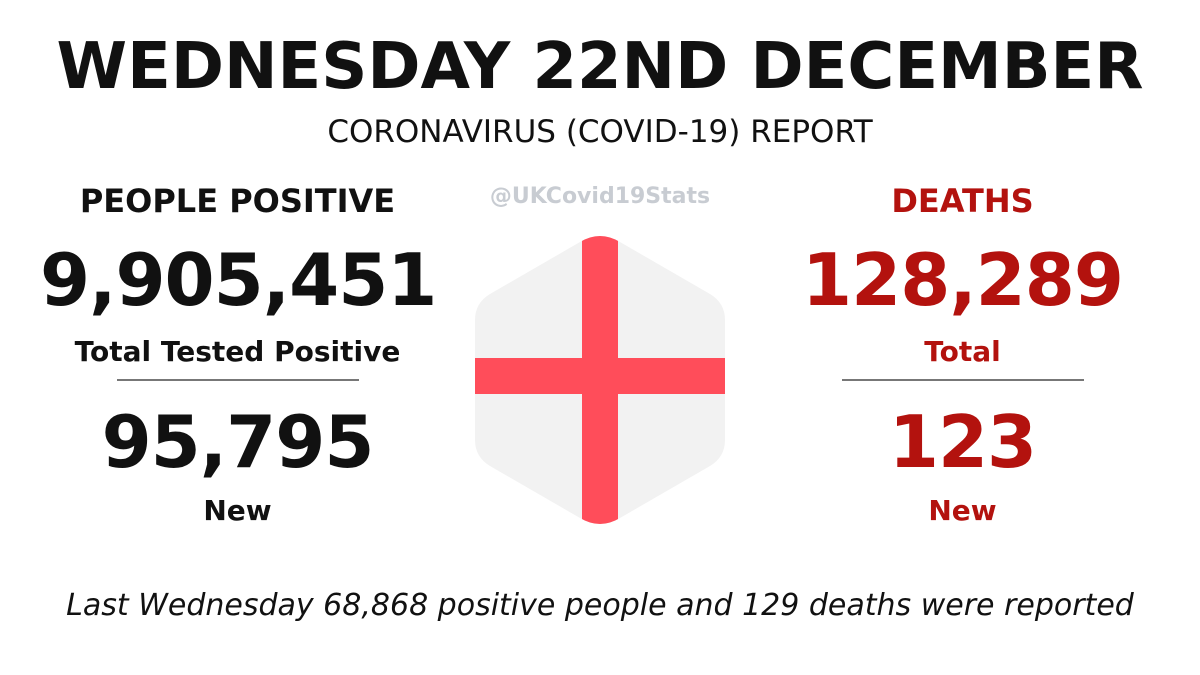  What do you see at coordinates (962, 510) in the screenshot?
I see `deaths-new-label: New` at bounding box center [962, 510].